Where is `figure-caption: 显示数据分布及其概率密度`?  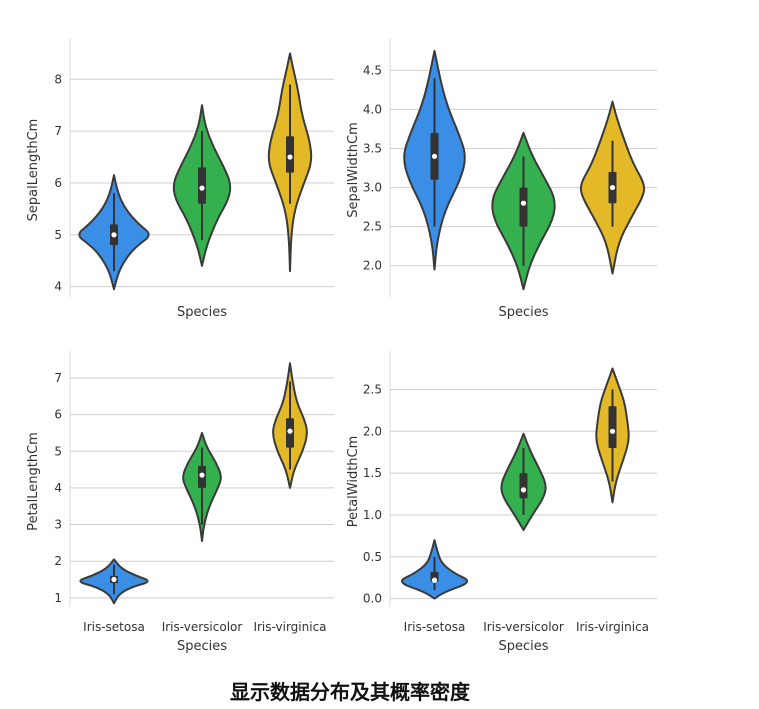
figure-caption: 显示数据分布及其概率密度 is located at coordinates (350, 692).